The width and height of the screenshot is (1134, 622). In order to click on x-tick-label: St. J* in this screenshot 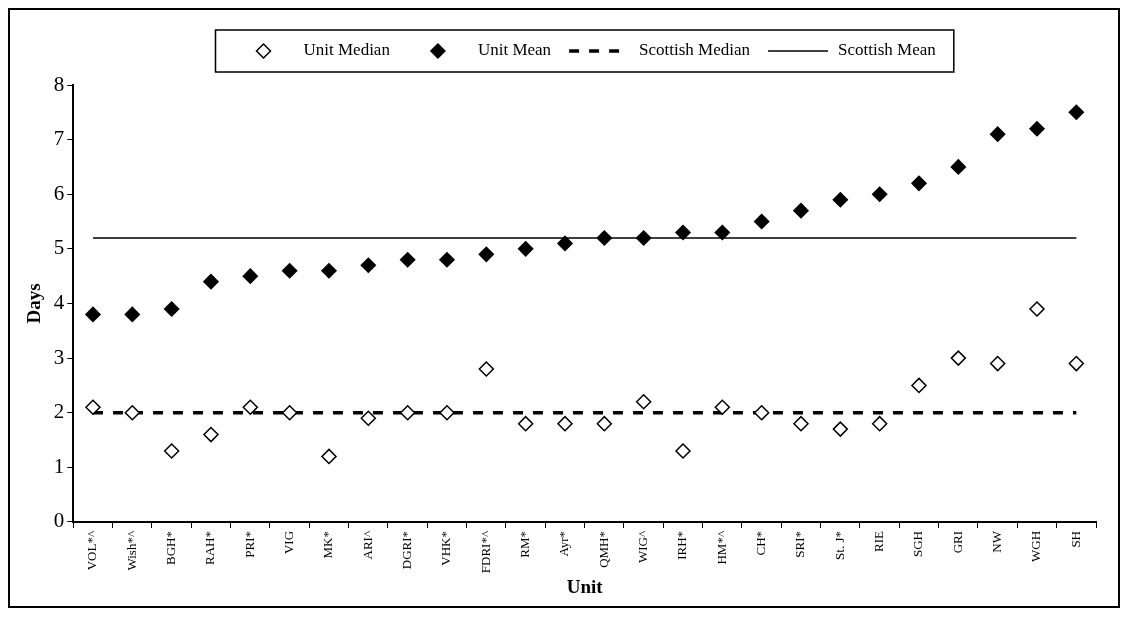, I will do `click(839, 545)`.